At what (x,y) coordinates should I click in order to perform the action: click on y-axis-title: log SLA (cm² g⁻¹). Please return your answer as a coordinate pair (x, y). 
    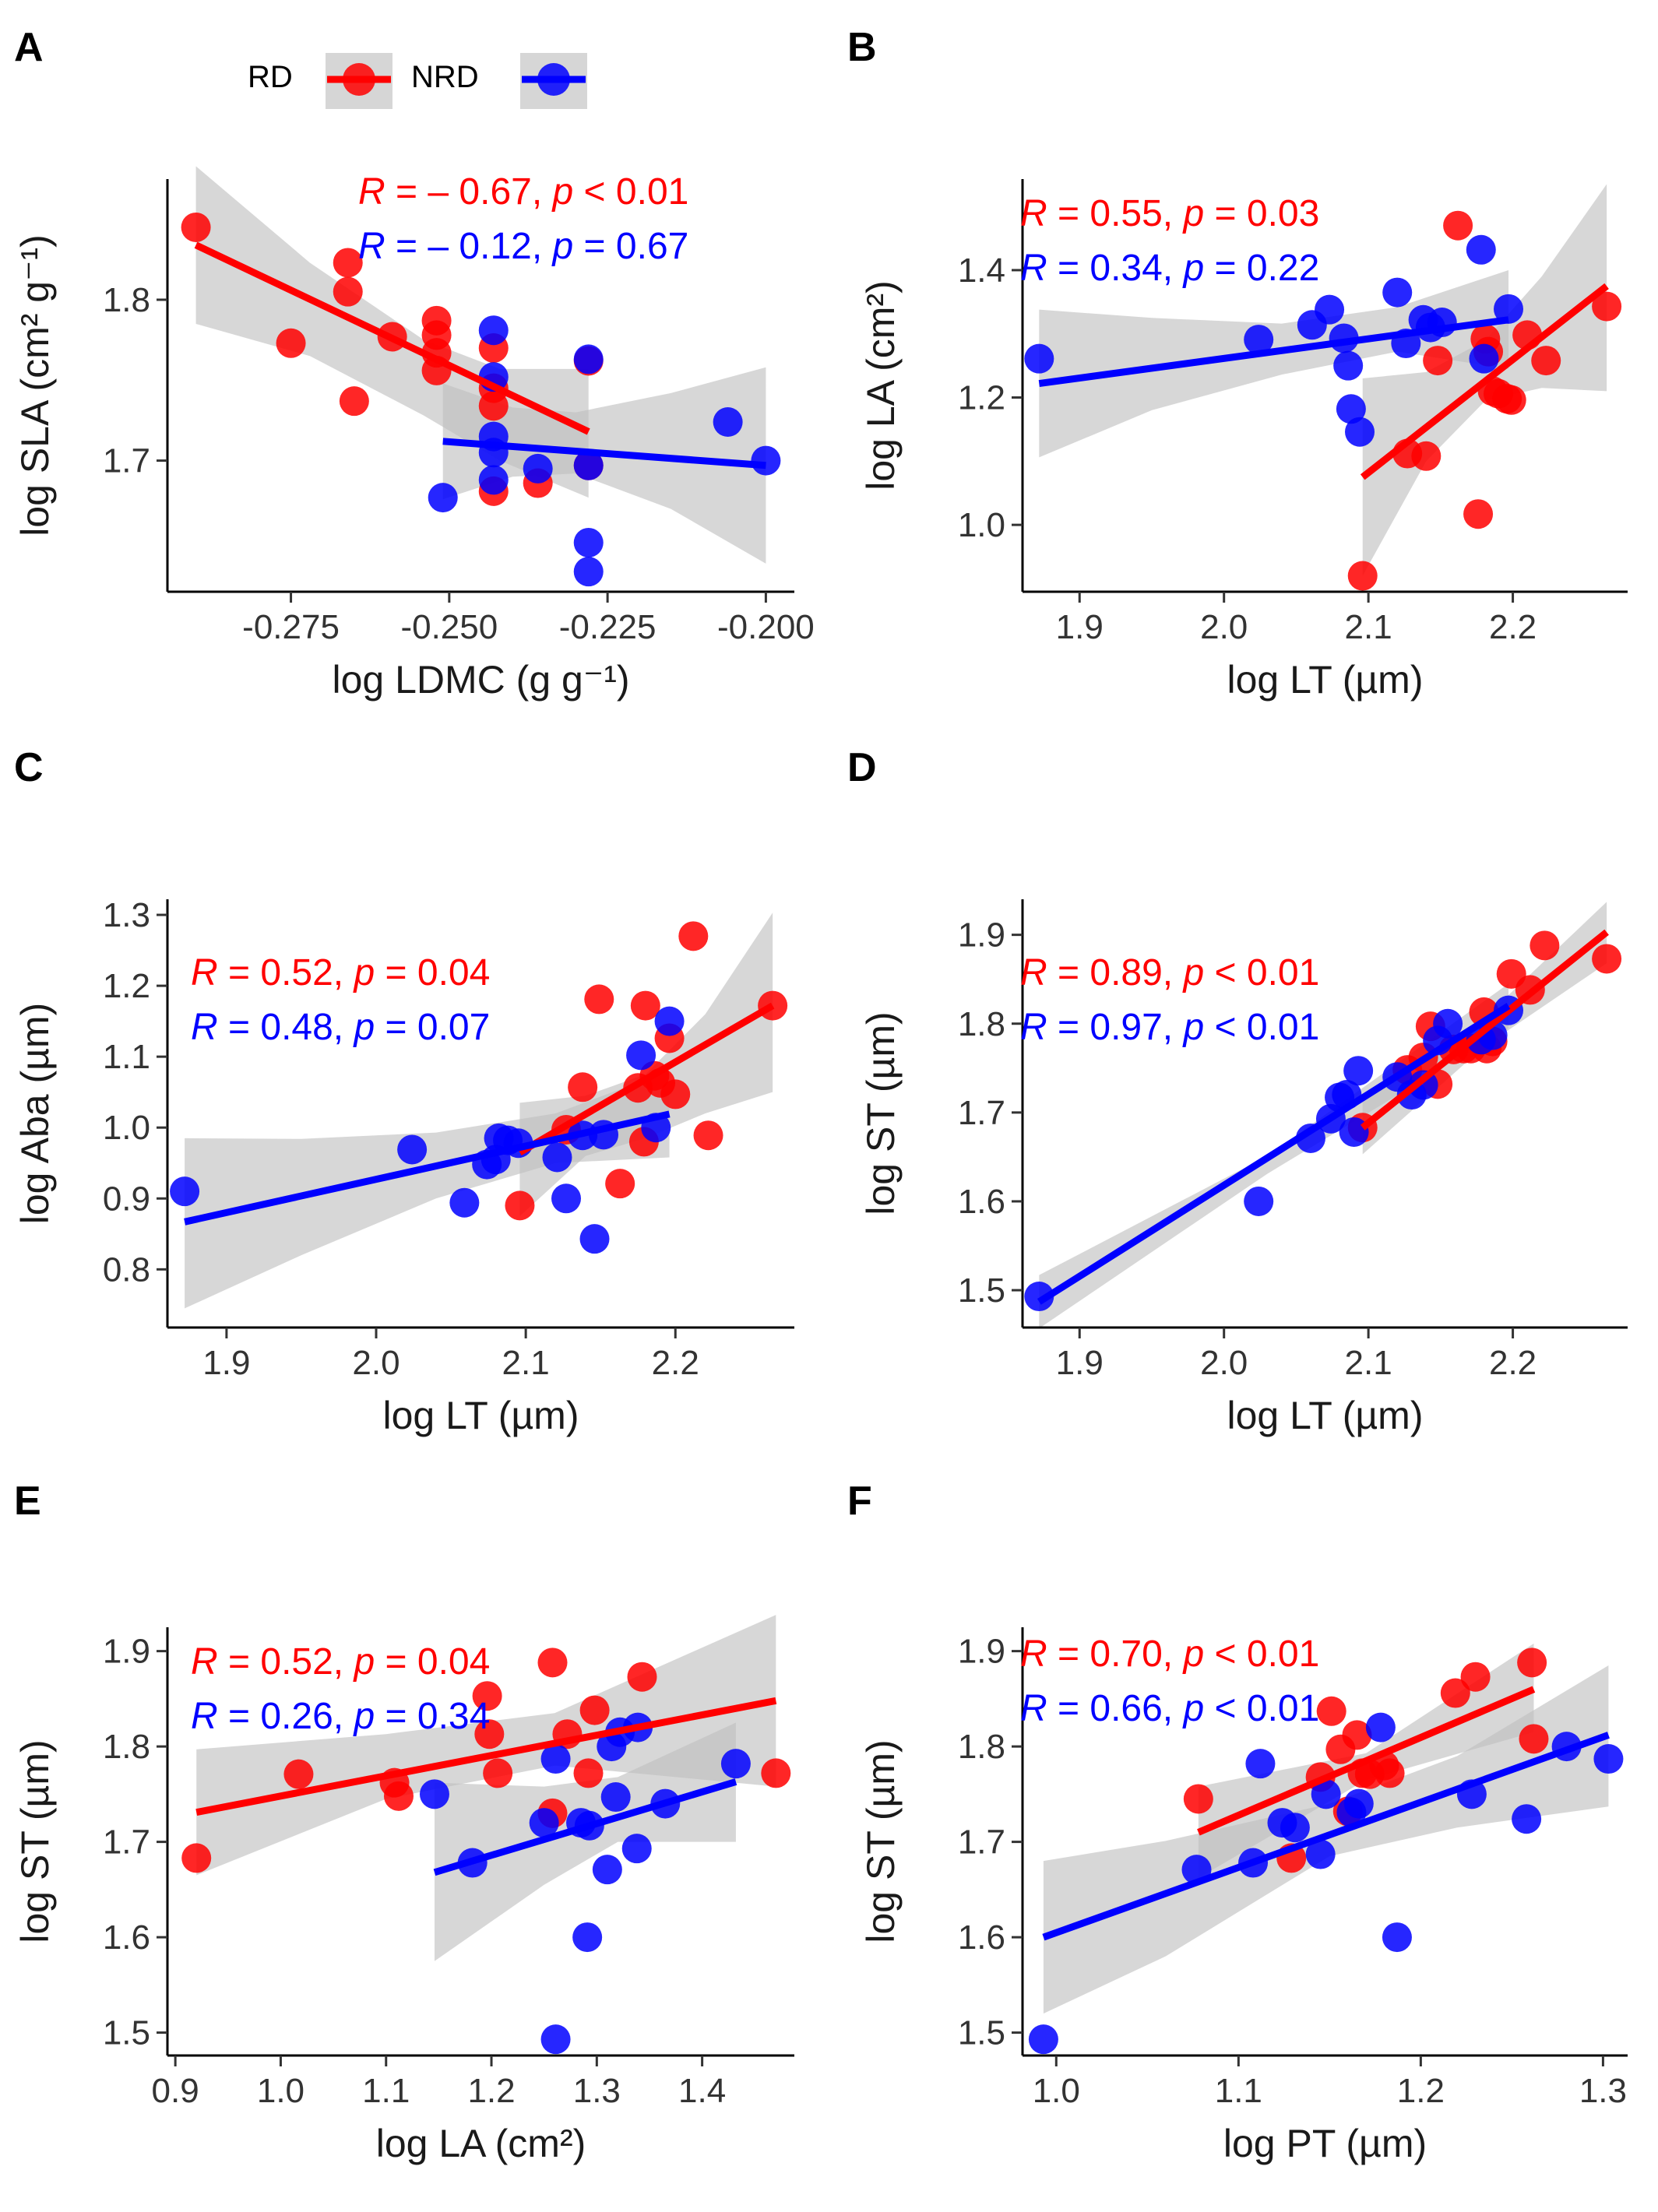
    Looking at the image, I should click on (35, 385).